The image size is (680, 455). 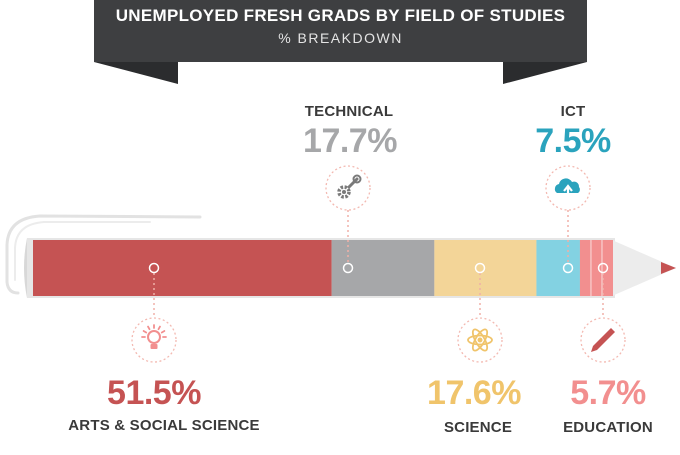 What do you see at coordinates (164, 425) in the screenshot?
I see `category-label-arts: ARTS & SOCIAL SCIENCE` at bounding box center [164, 425].